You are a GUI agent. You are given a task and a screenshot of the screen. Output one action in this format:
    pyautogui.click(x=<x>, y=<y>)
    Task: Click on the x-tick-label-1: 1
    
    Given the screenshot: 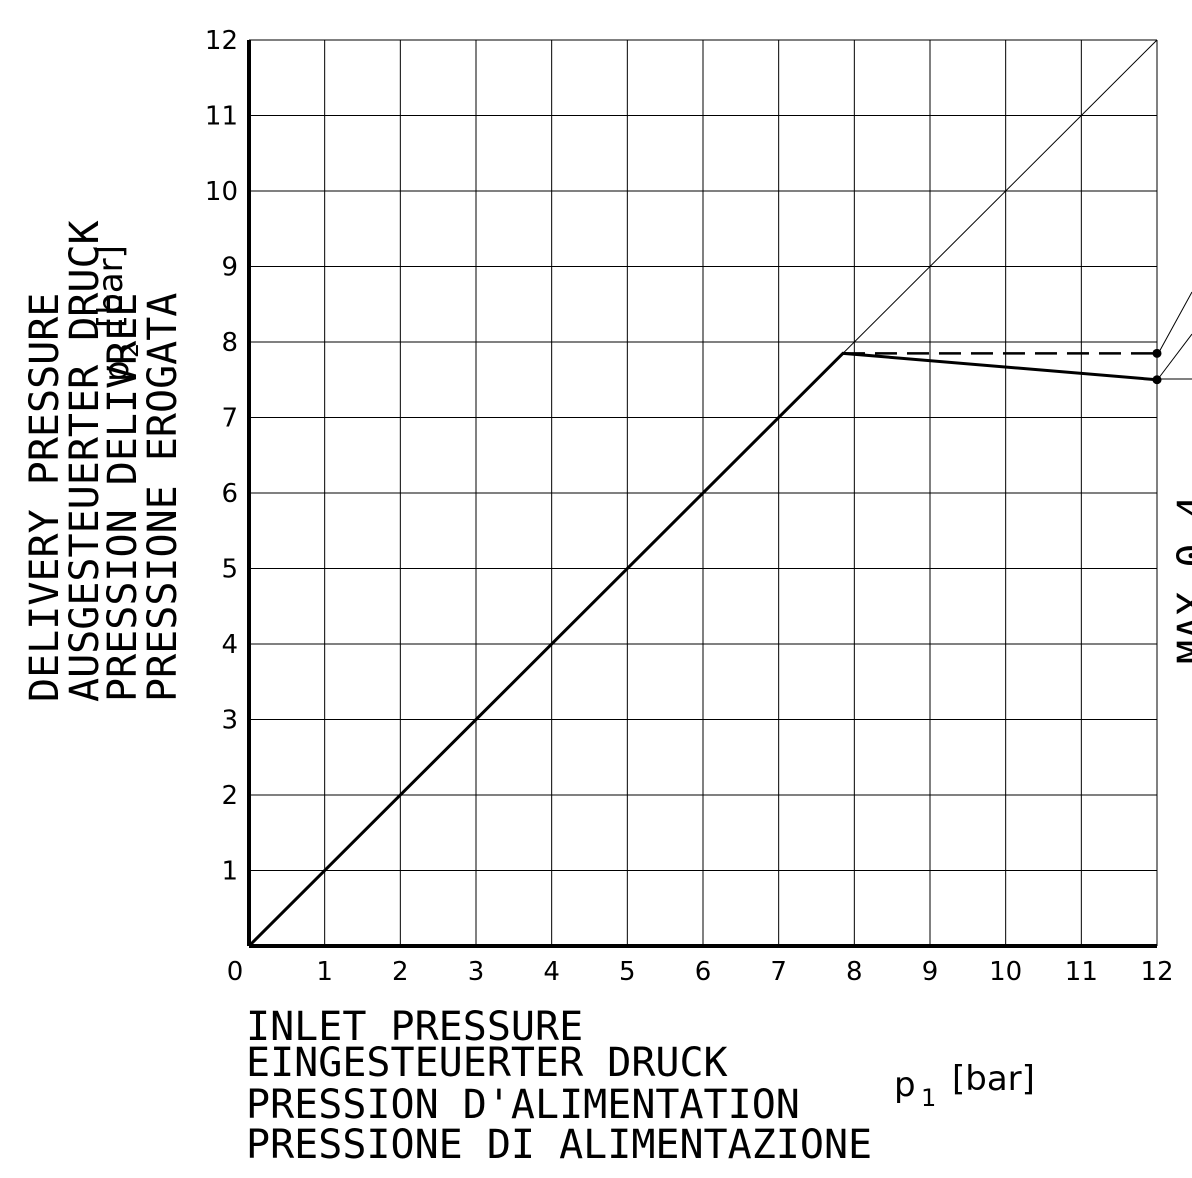 What is the action you would take?
    pyautogui.click(x=324, y=972)
    